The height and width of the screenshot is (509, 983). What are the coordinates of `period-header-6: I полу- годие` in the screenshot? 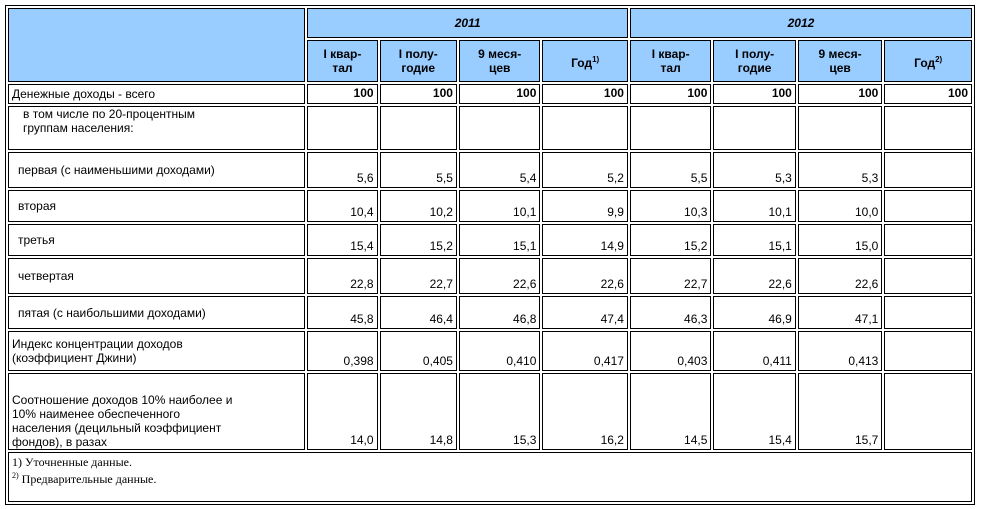 It's located at (754, 61).